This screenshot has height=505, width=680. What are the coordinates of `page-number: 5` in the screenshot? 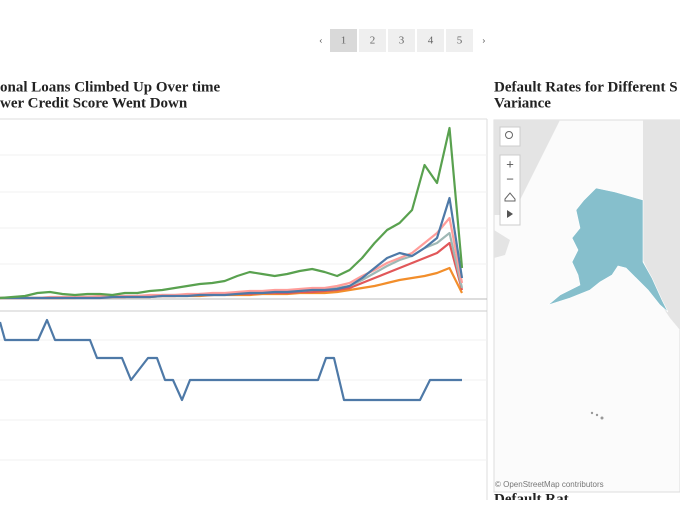 It's located at (460, 41).